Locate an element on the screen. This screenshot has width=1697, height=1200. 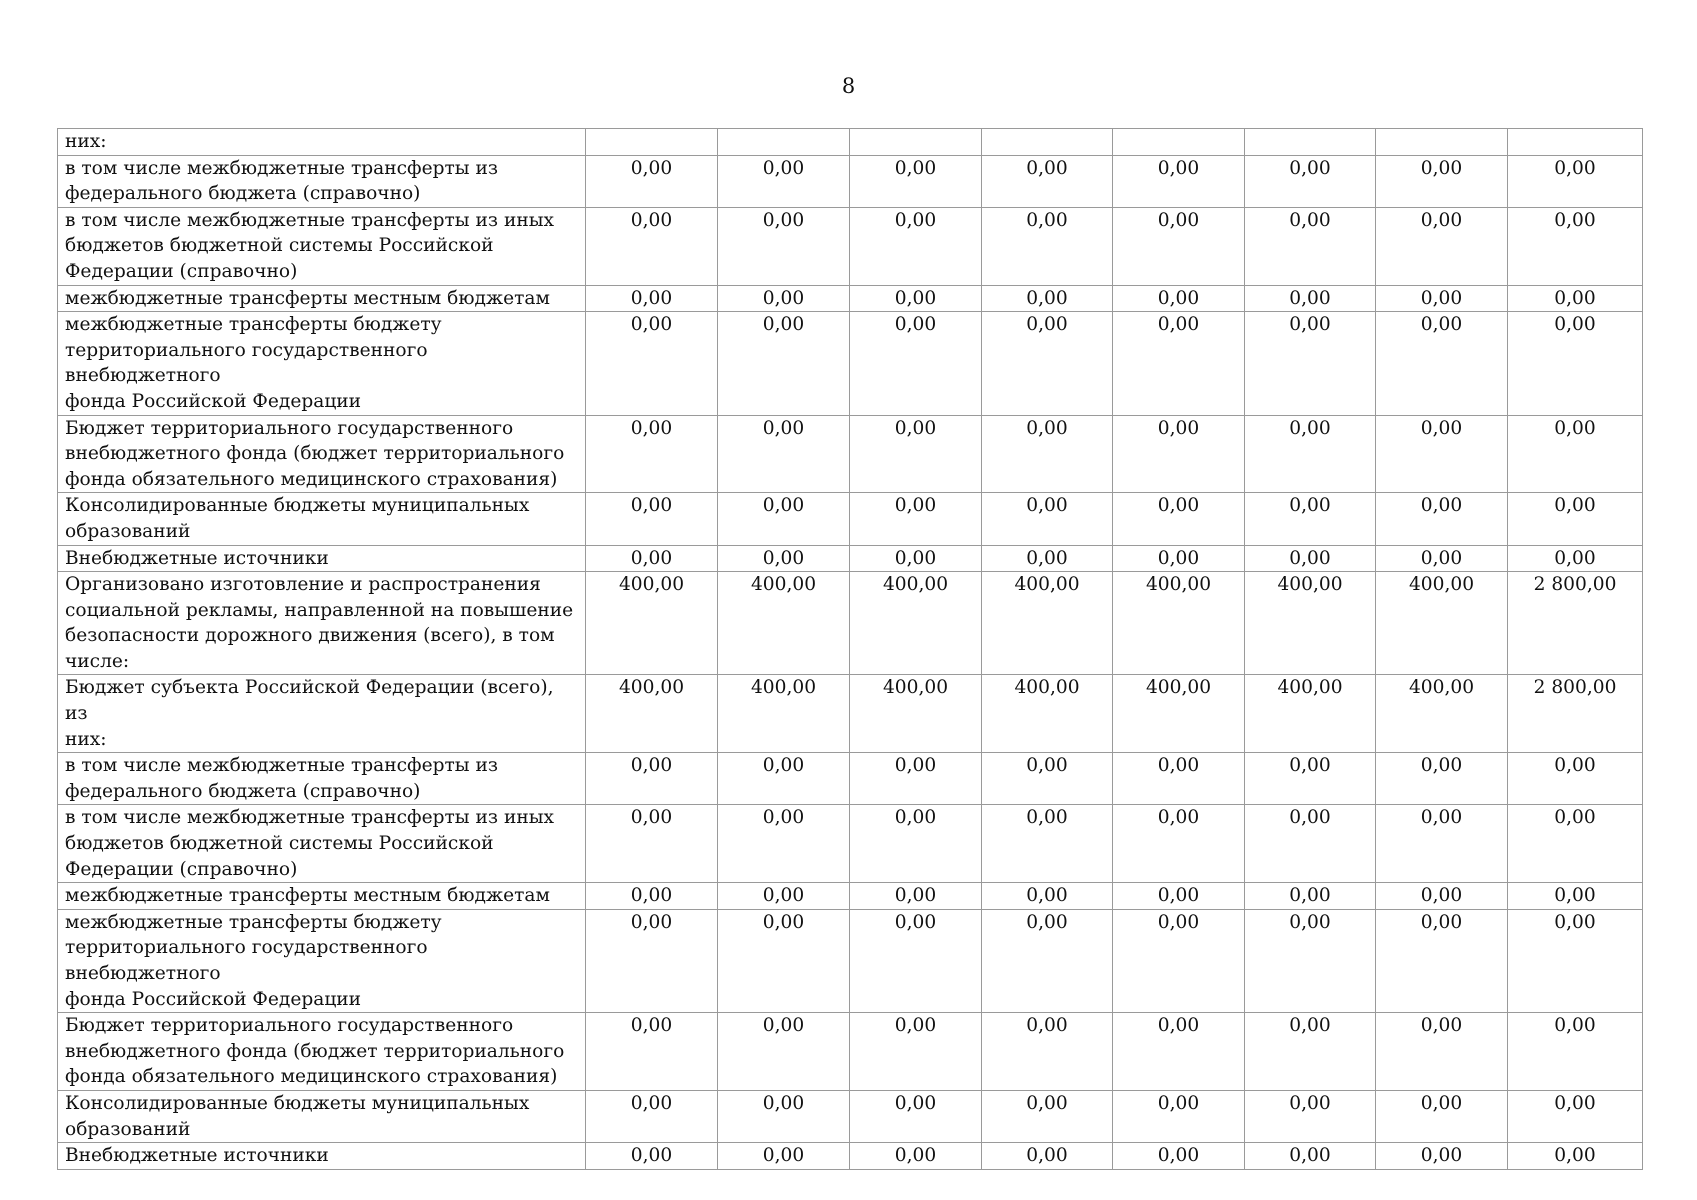
row-label: них: is located at coordinates (321, 142).